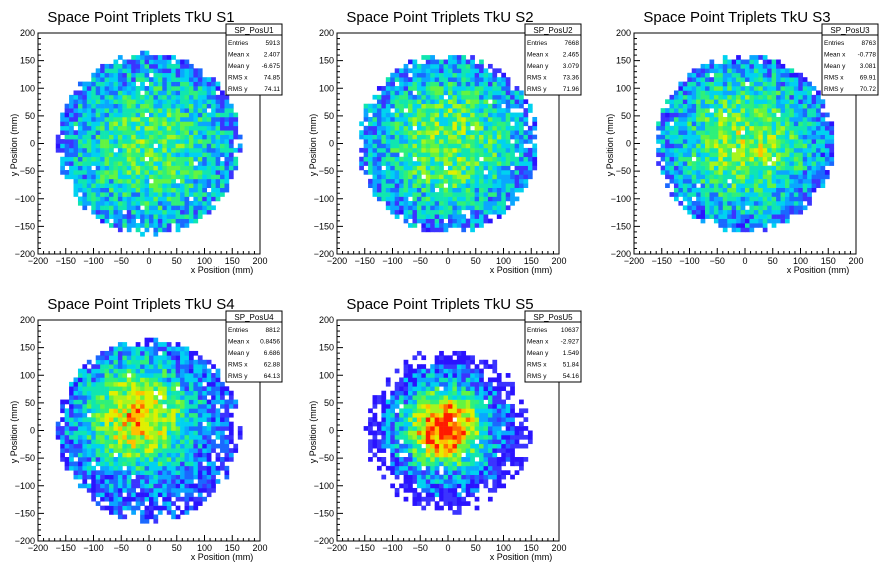 Image resolution: width=896 pixels, height=572 pixels. Describe the element at coordinates (254, 30) in the screenshot. I see `stats-box-name: SP_PosU1` at that location.